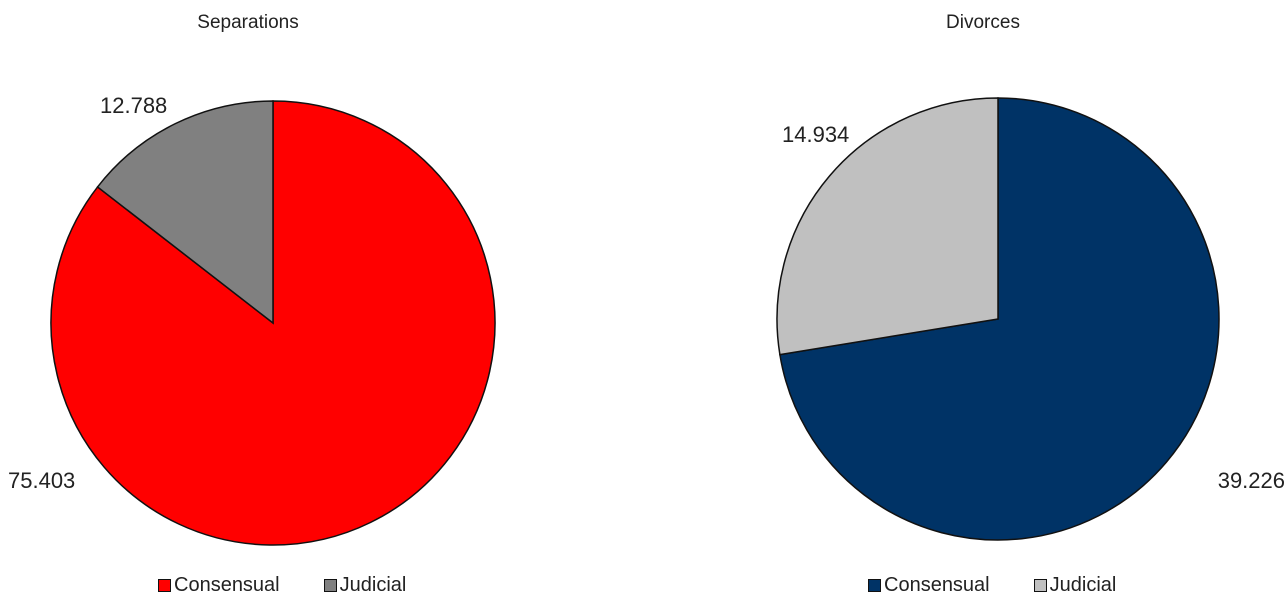  What do you see at coordinates (1251, 480) in the screenshot?
I see `data-label-consensual: 39.226` at bounding box center [1251, 480].